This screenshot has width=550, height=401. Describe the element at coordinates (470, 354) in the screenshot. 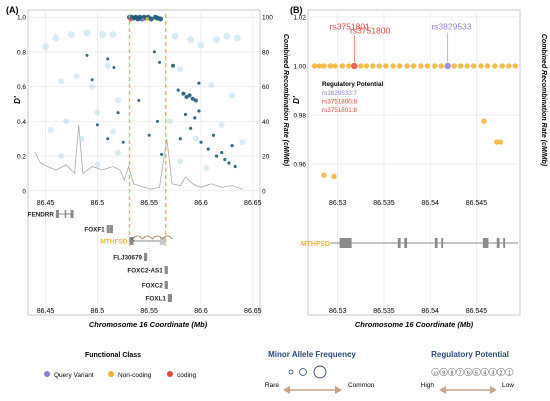

I see `regulatory-potential-legend-title: Regulatory Potential` at that location.